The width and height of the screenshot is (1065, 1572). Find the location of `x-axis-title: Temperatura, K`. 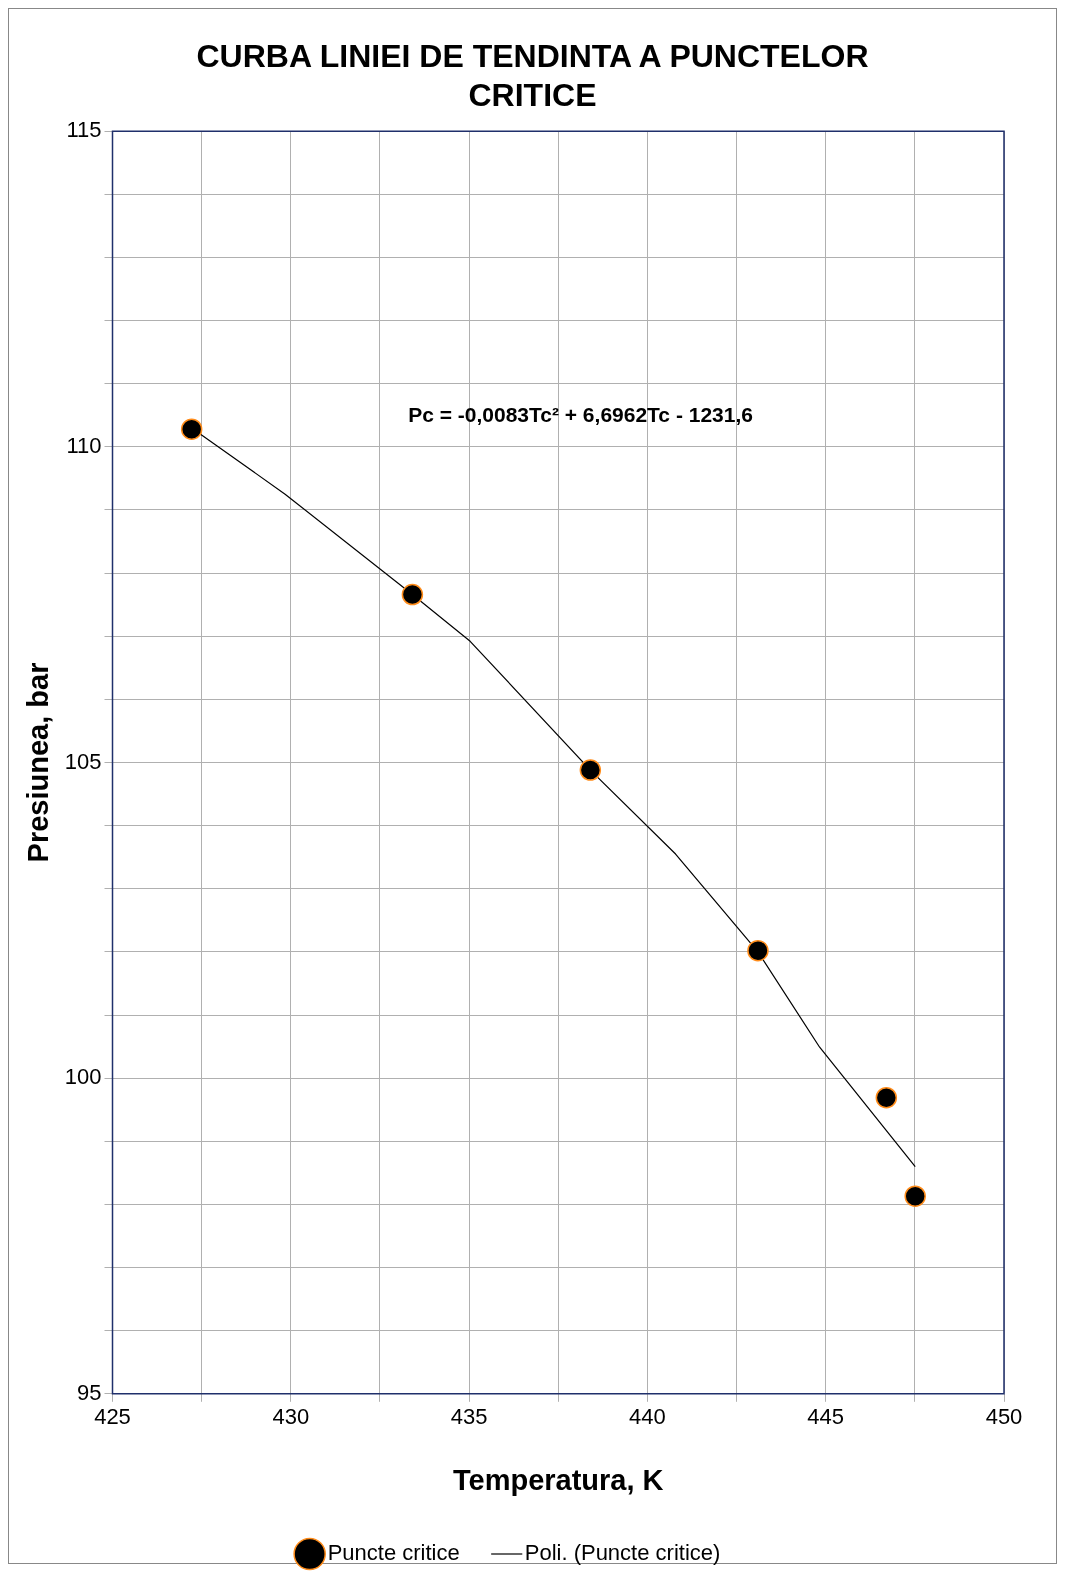

x-axis-title: Temperatura, K is located at coordinates (558, 1479).